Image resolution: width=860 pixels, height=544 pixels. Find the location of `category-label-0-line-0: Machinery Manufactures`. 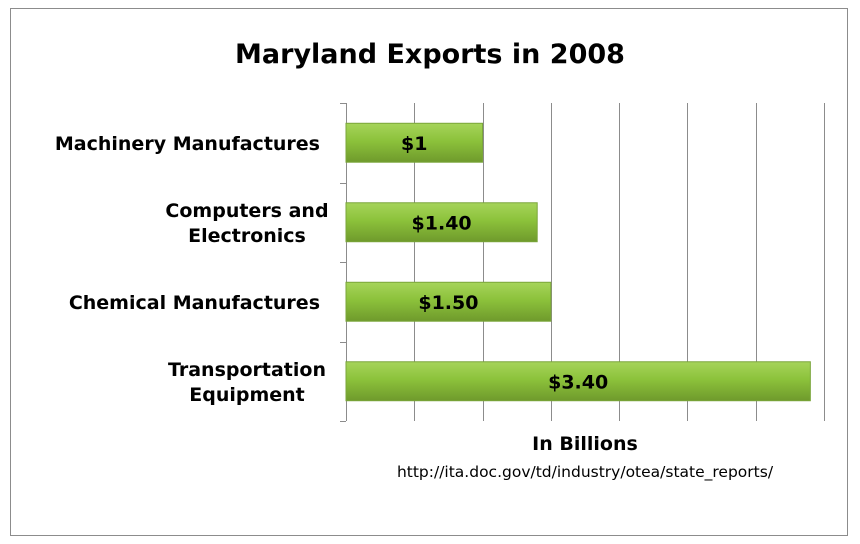

category-label-0-line-0: Machinery Manufactures is located at coordinates (187, 144).